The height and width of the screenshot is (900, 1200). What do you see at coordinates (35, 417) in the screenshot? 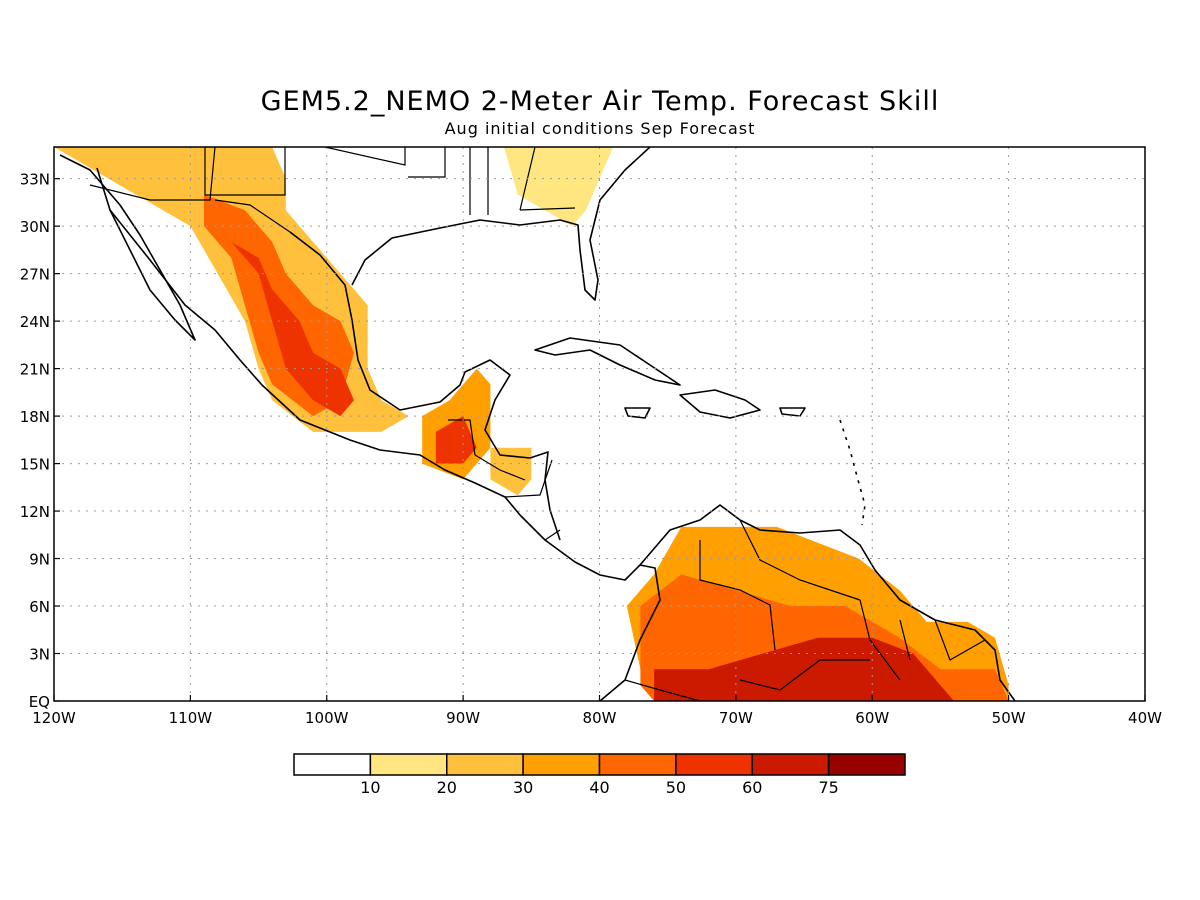
I see `y-tick-label: 18N` at bounding box center [35, 417].